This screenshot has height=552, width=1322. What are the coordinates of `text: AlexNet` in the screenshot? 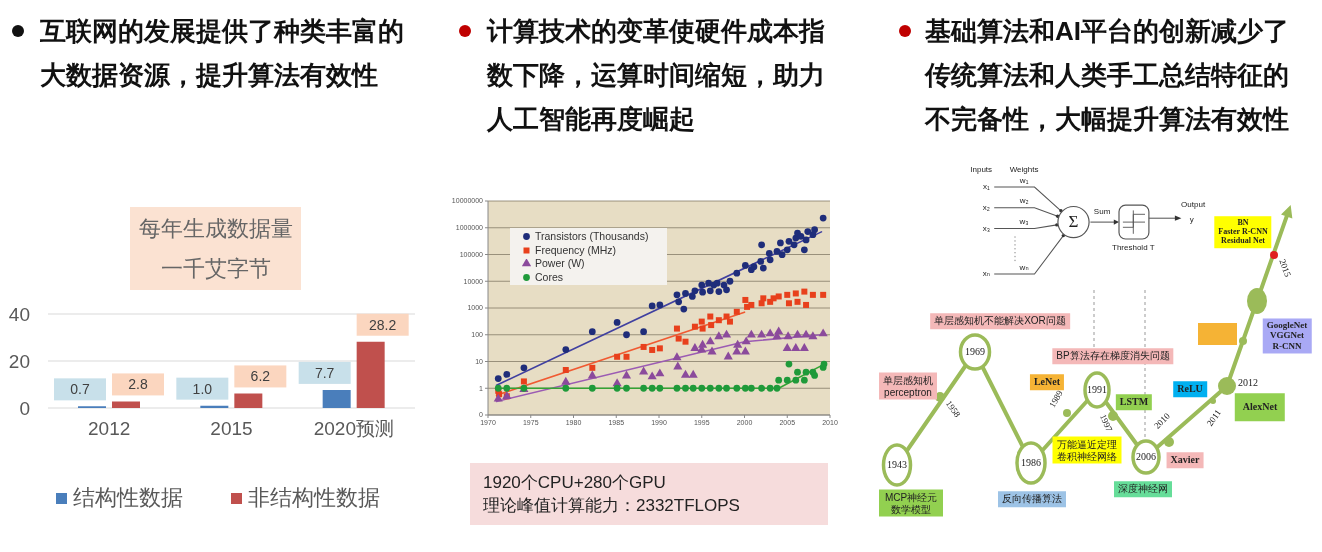 It's located at (1260, 407).